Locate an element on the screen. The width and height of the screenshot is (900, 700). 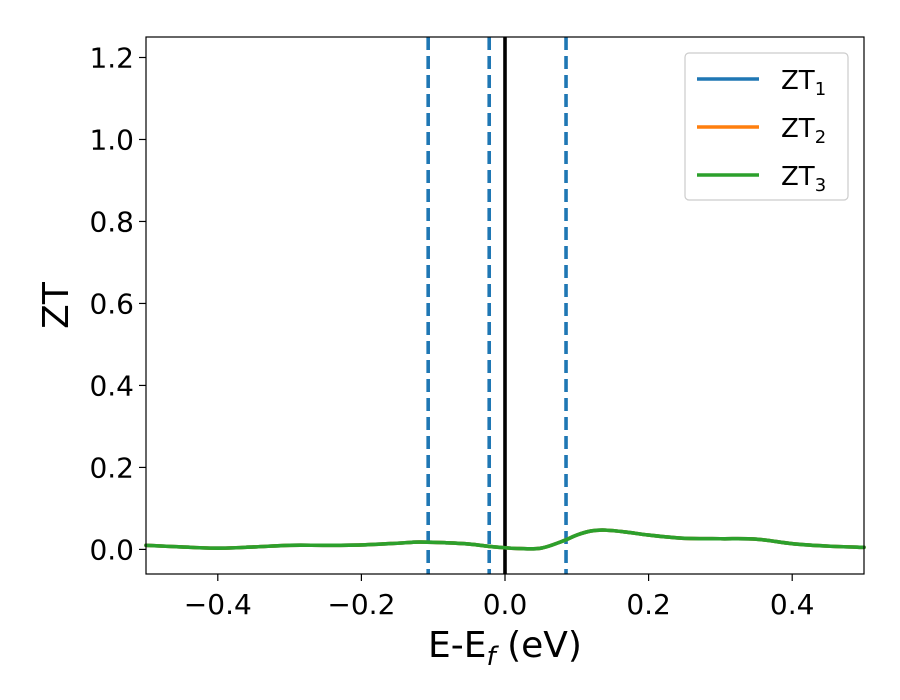
vertical-lines is located at coordinates (497, 305).